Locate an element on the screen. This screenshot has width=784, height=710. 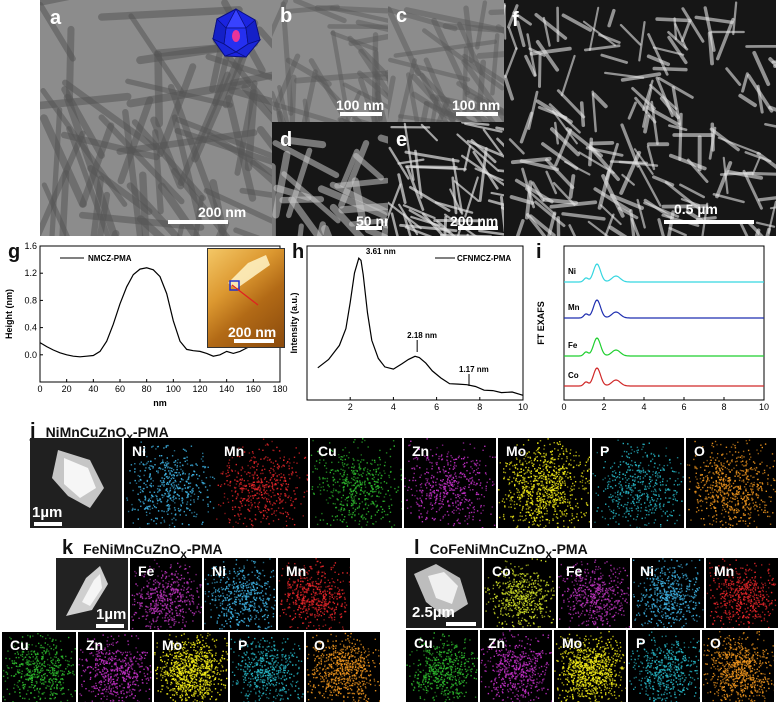
series-line-mn is located at coordinates (664, 309).